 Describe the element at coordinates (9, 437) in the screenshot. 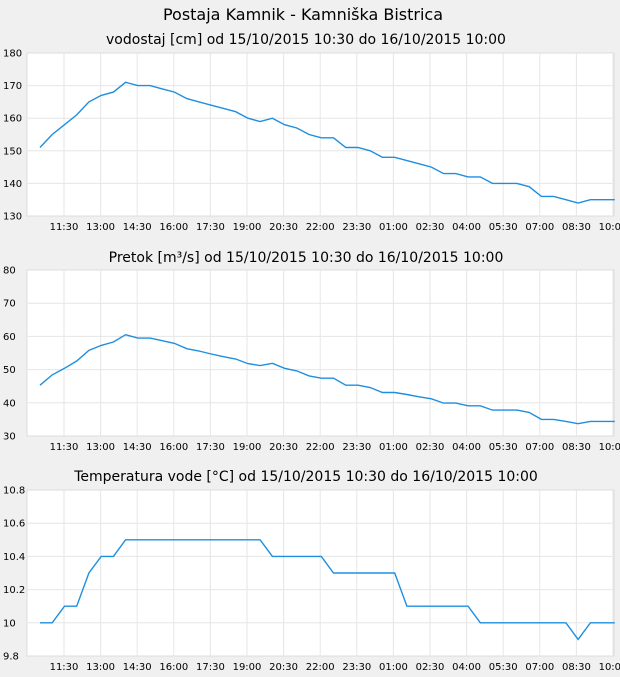

I see `y-tick-label: 30` at that location.